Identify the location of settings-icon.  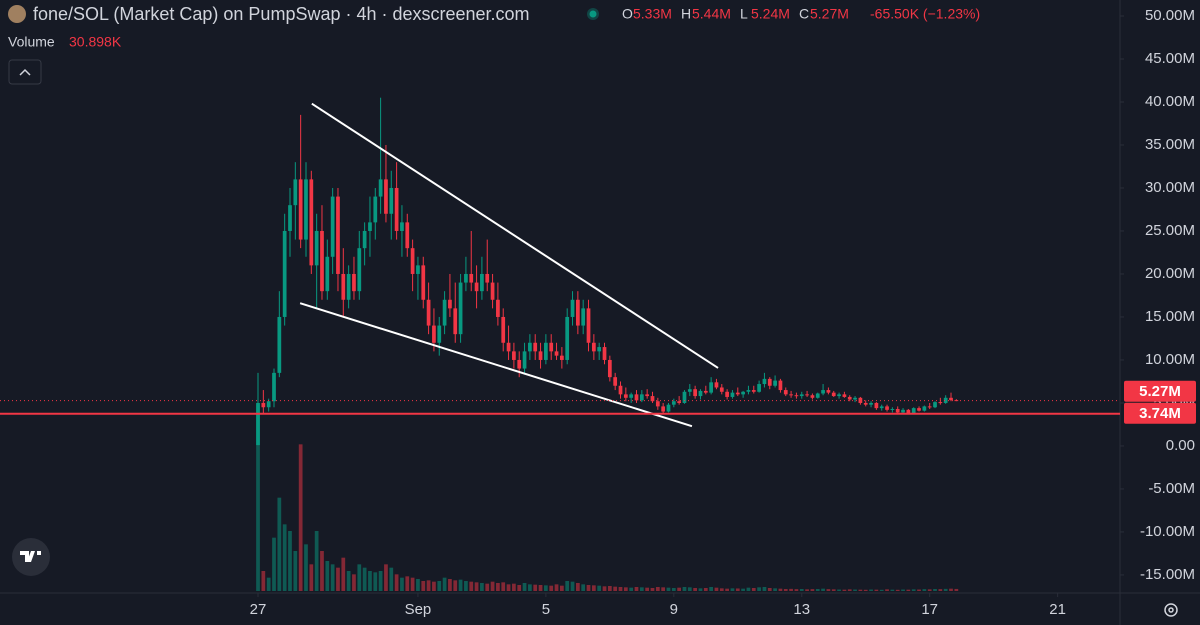
(1171, 610).